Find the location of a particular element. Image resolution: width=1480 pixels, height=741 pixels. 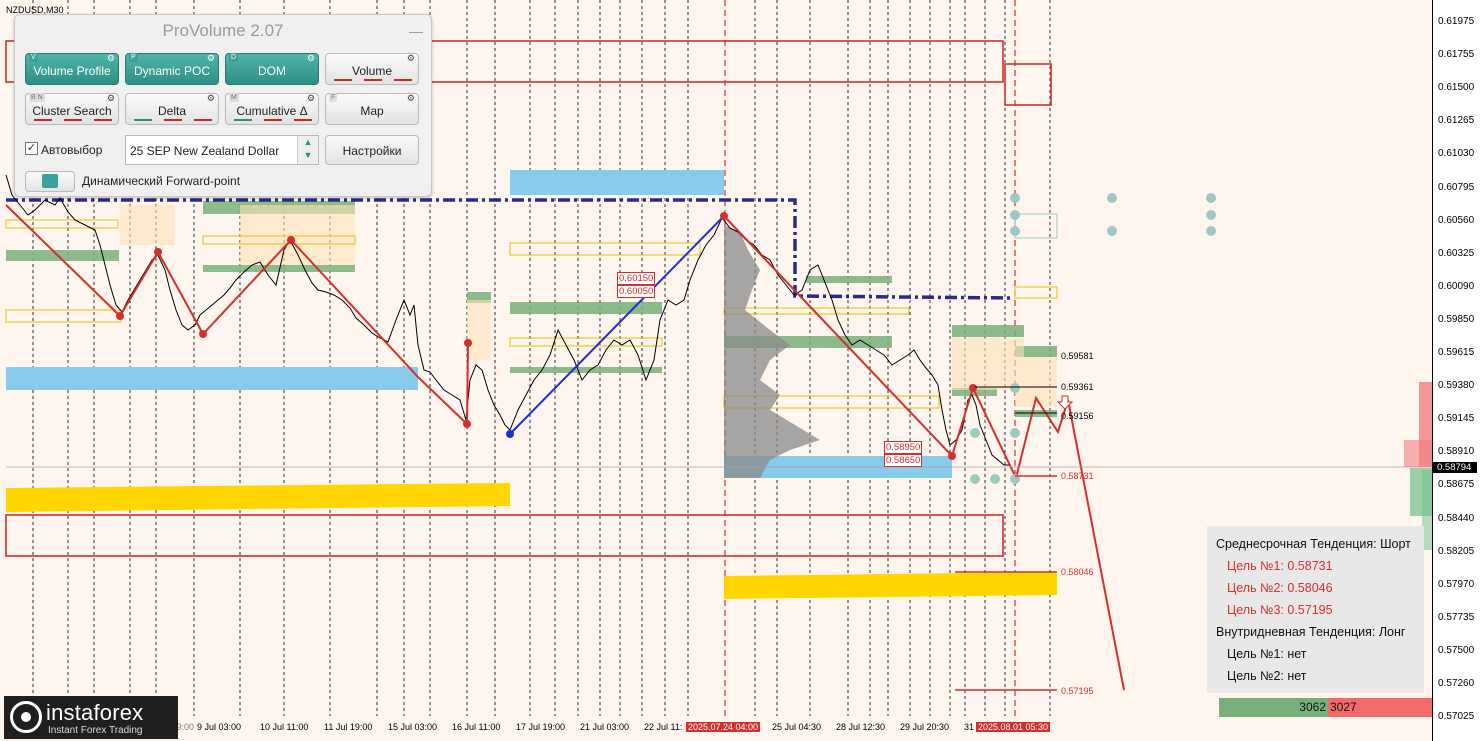

level-label: 0.59581 is located at coordinates (1077, 356).